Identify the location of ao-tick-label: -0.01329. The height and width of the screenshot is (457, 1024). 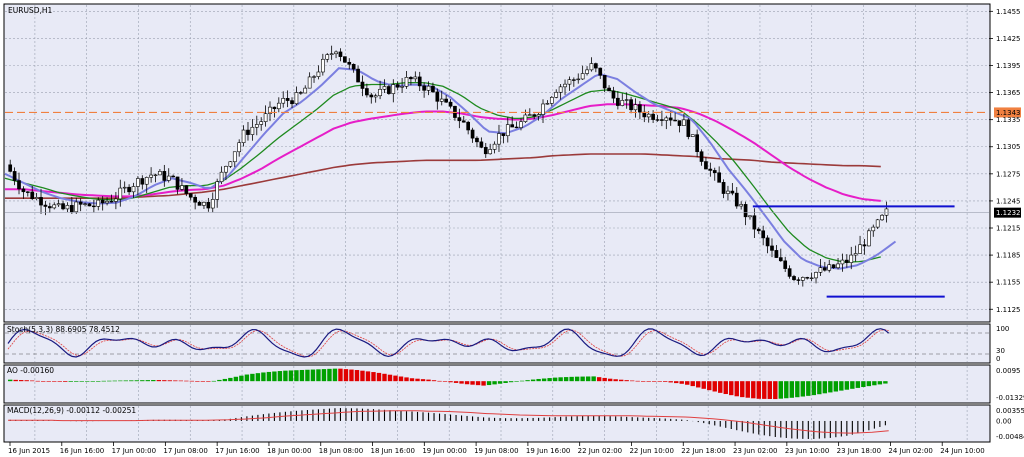
(1010, 398).